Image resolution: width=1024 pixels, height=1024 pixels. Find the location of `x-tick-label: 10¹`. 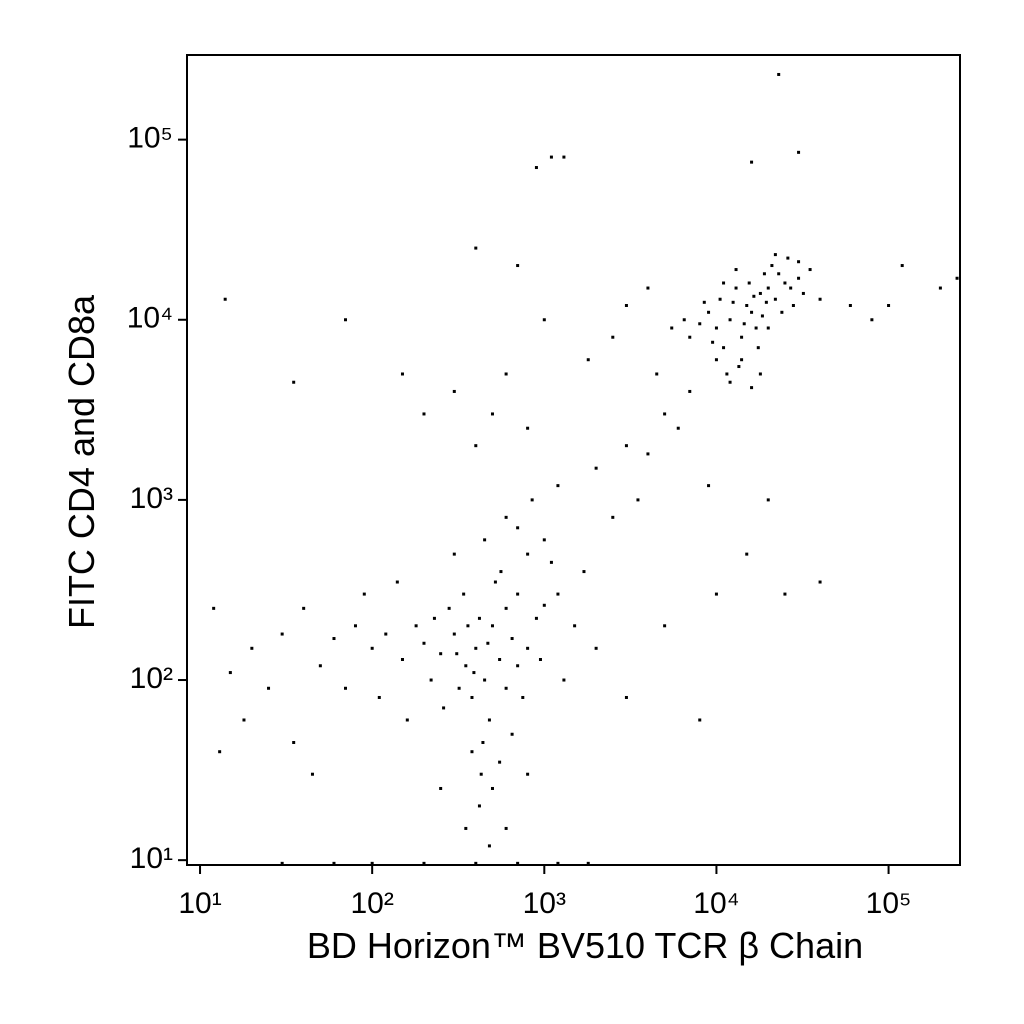

x-tick-label: 10¹ is located at coordinates (199, 903).